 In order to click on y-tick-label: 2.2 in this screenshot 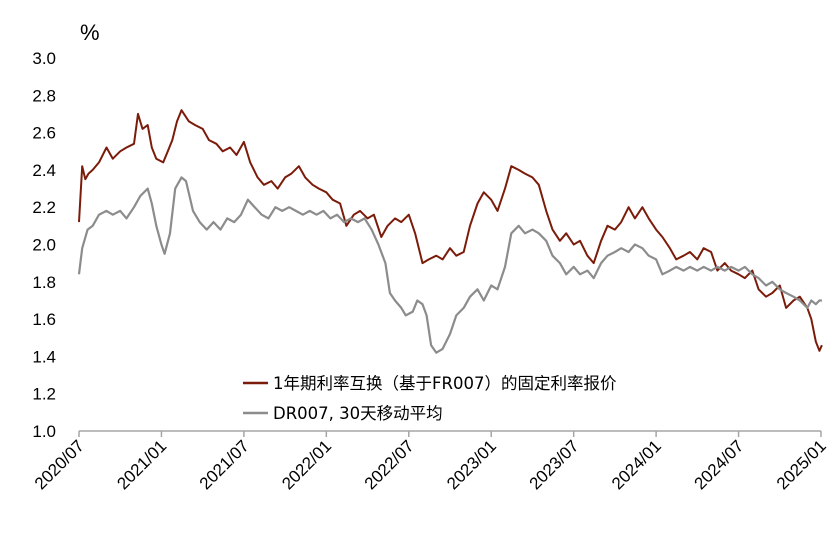, I will do `click(44, 207)`.